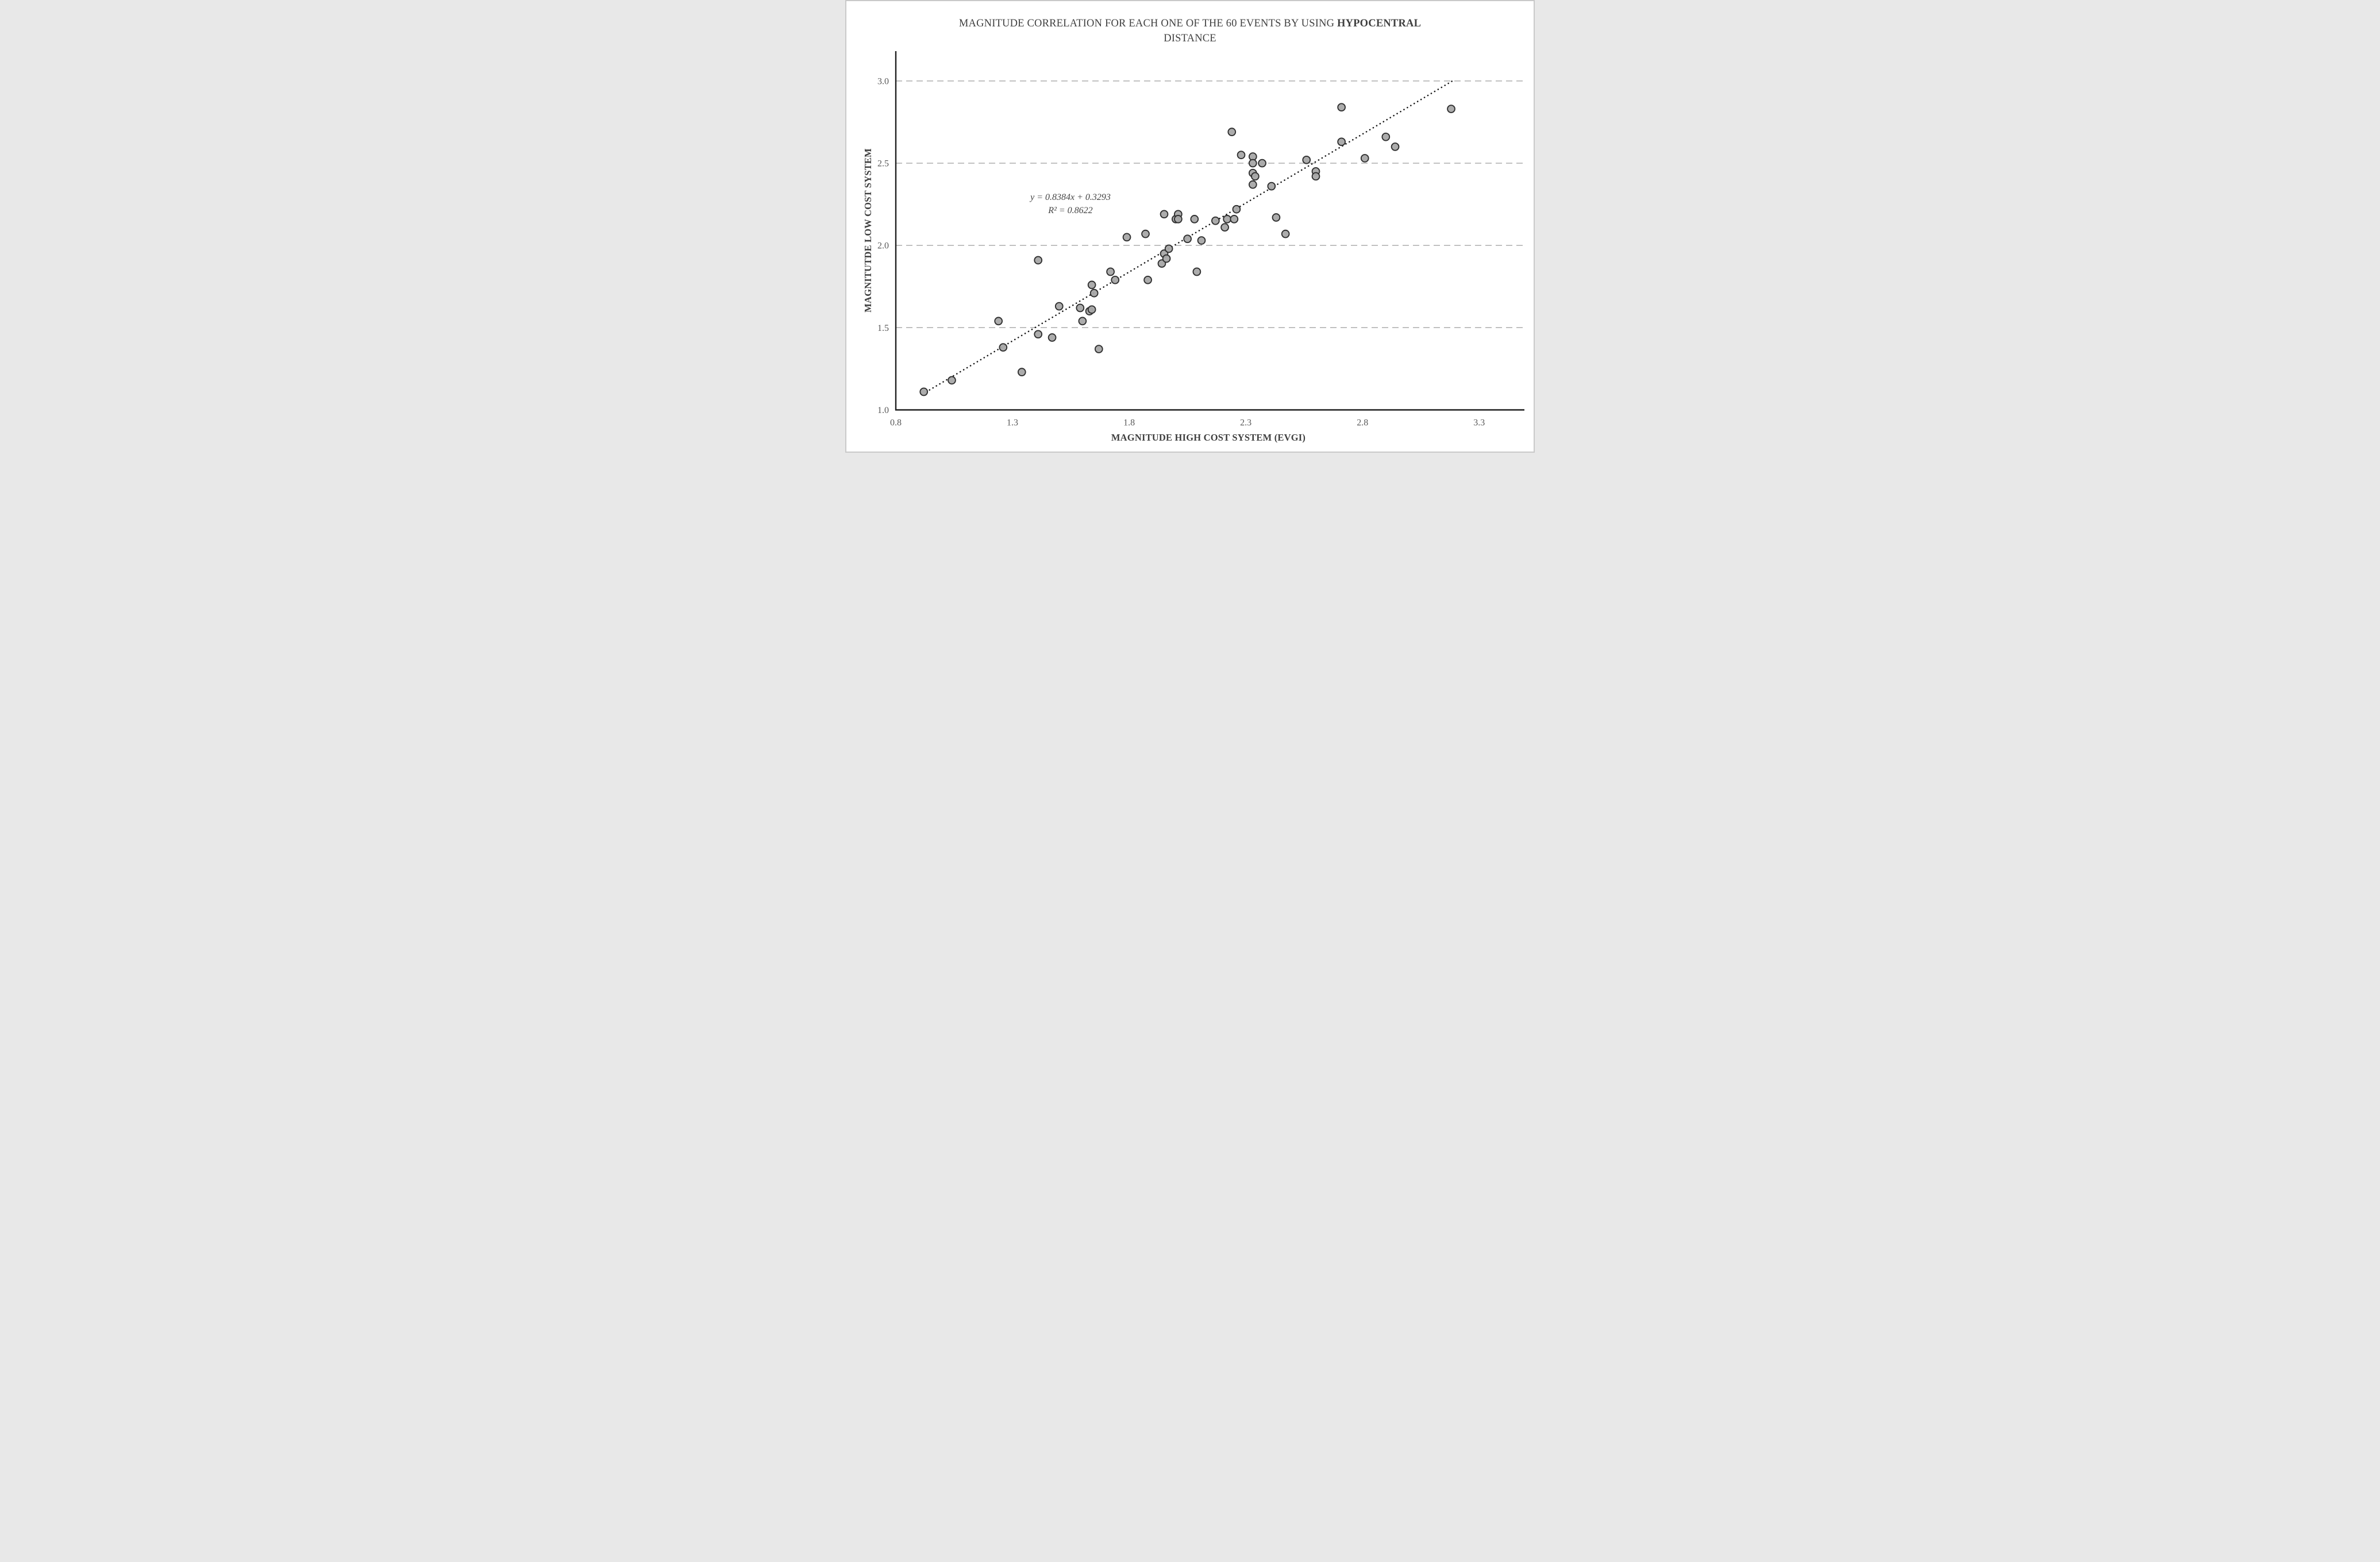  What do you see at coordinates (896, 423) in the screenshot?
I see `x-tick-label: 0.8` at bounding box center [896, 423].